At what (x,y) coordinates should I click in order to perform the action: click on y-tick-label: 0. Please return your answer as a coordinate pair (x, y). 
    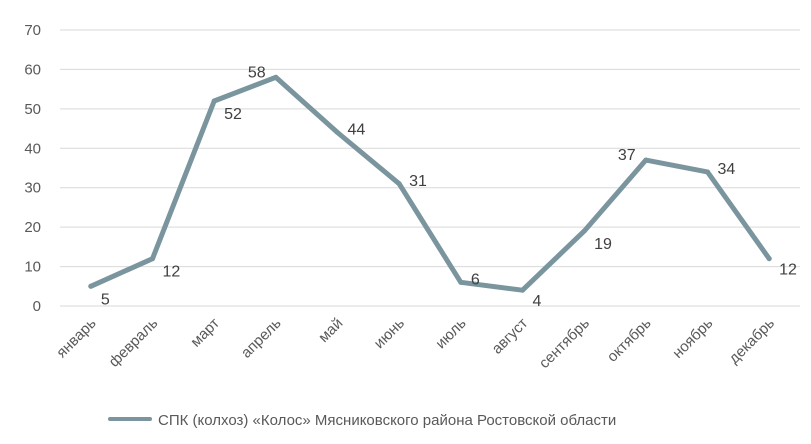
    Looking at the image, I should click on (37, 306).